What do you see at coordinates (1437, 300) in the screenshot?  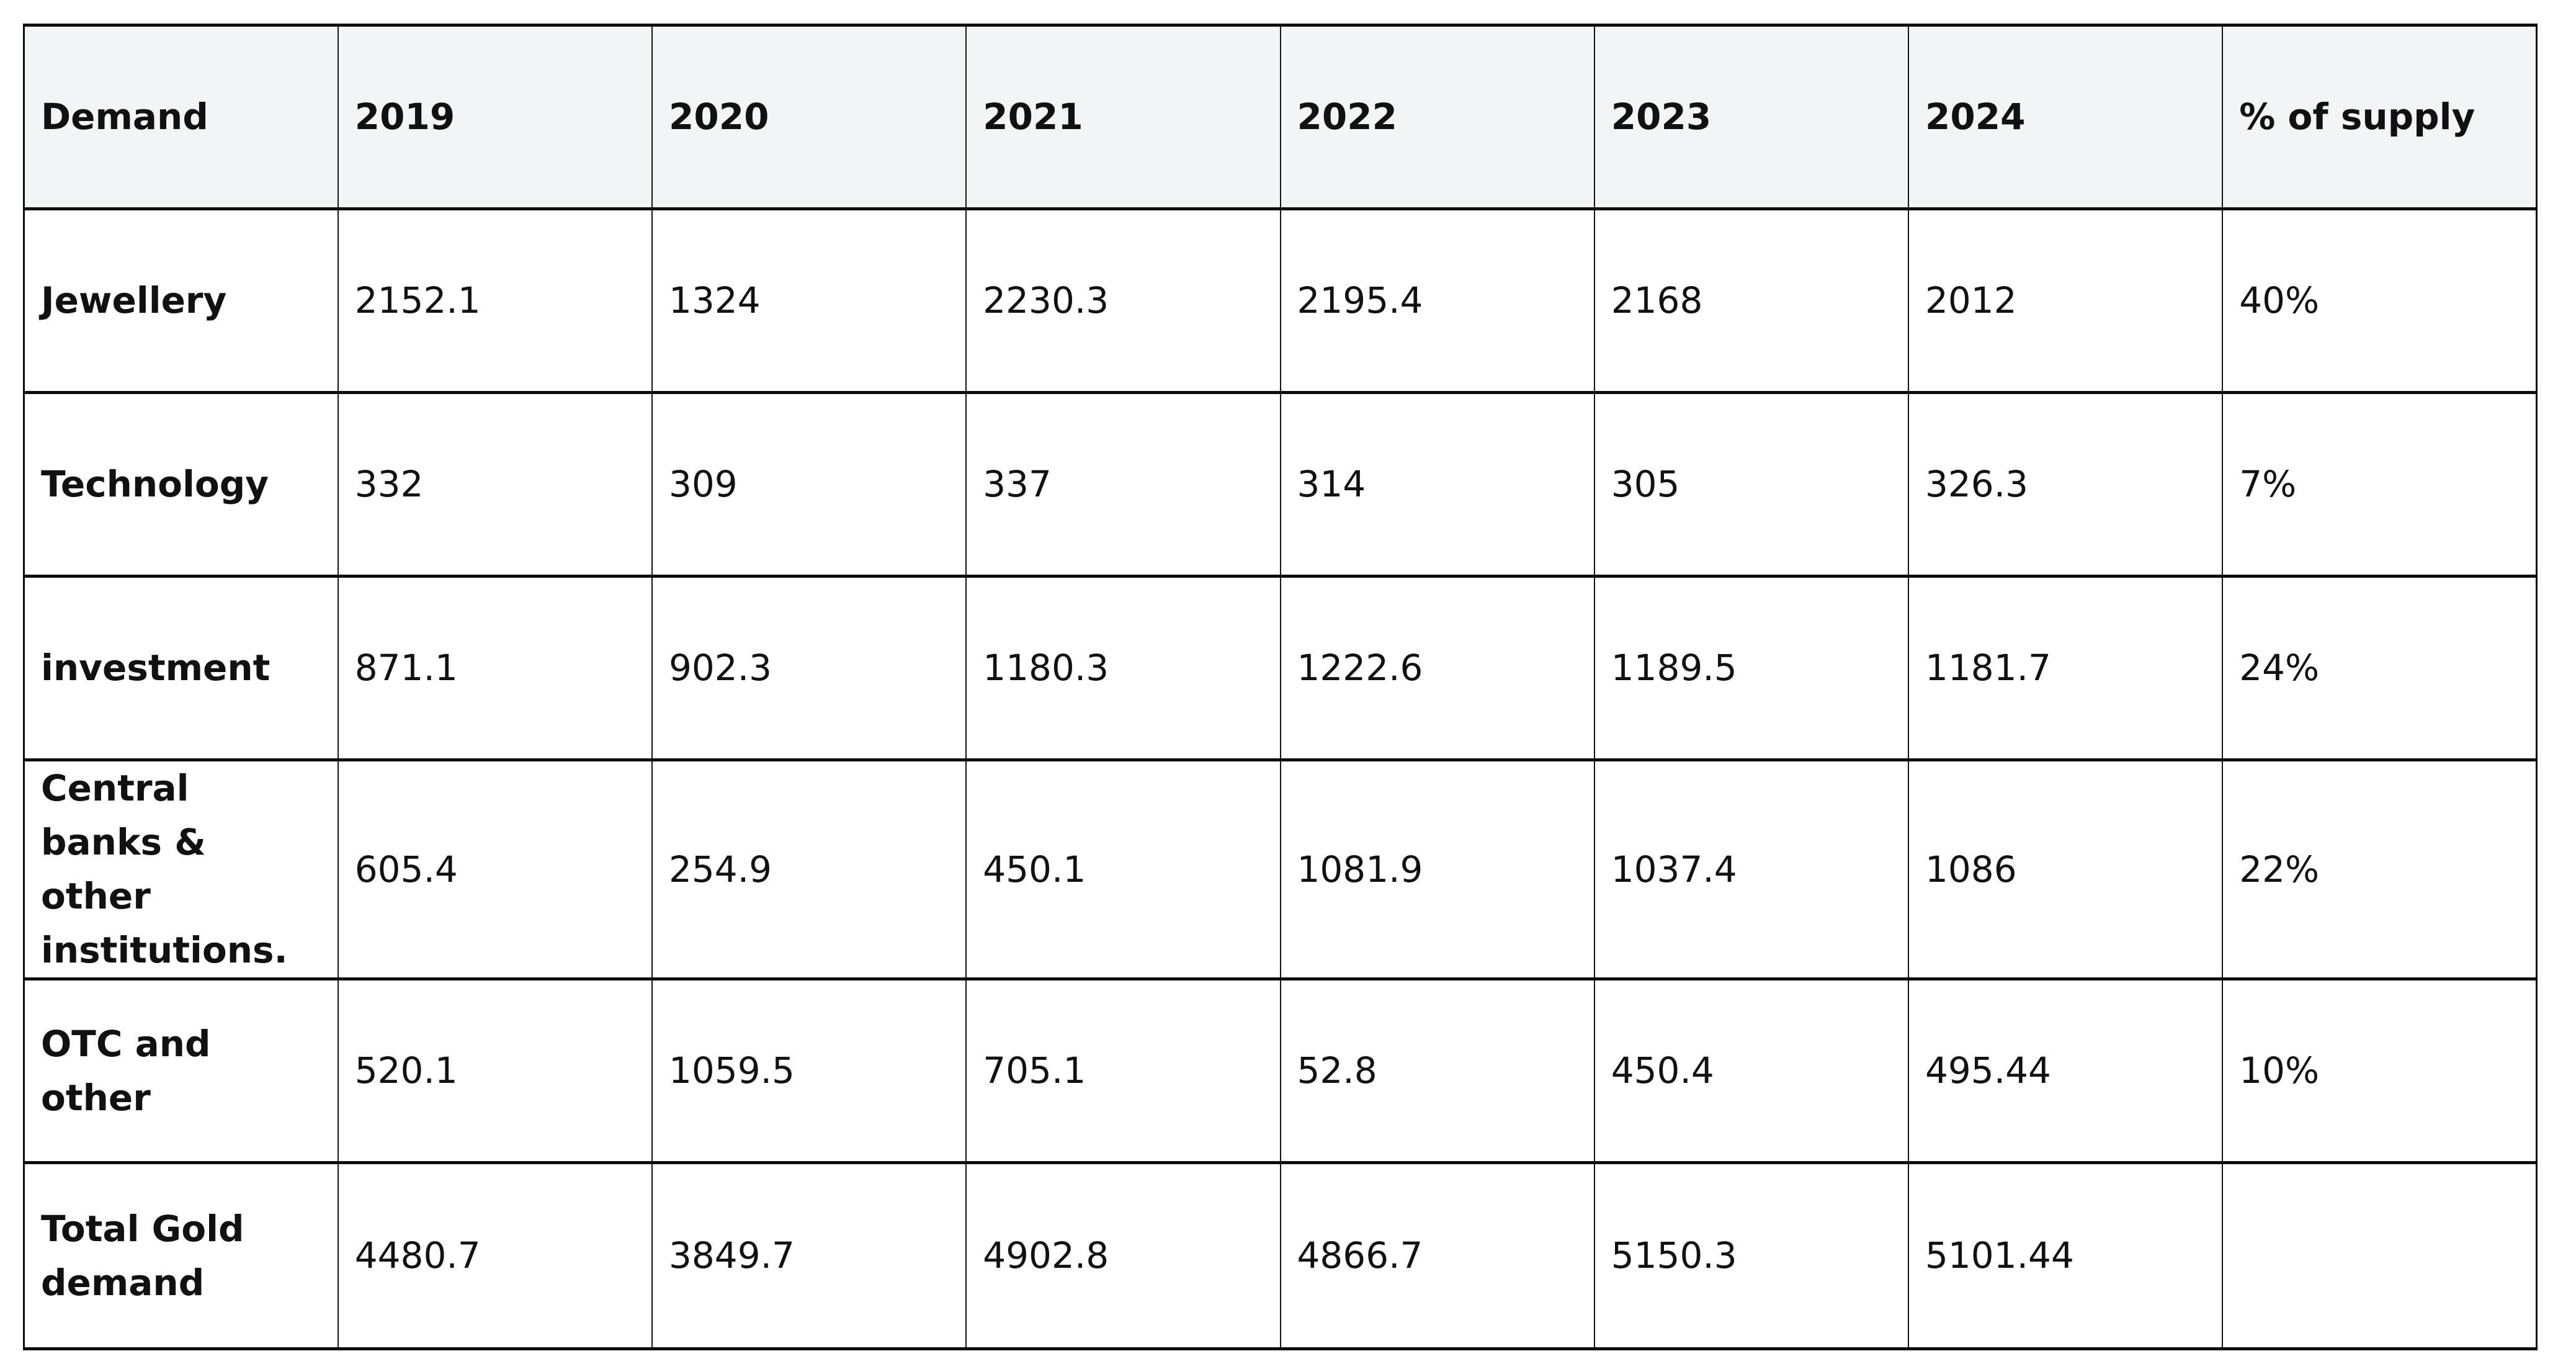 I see `data-cell: 2195.4` at bounding box center [1437, 300].